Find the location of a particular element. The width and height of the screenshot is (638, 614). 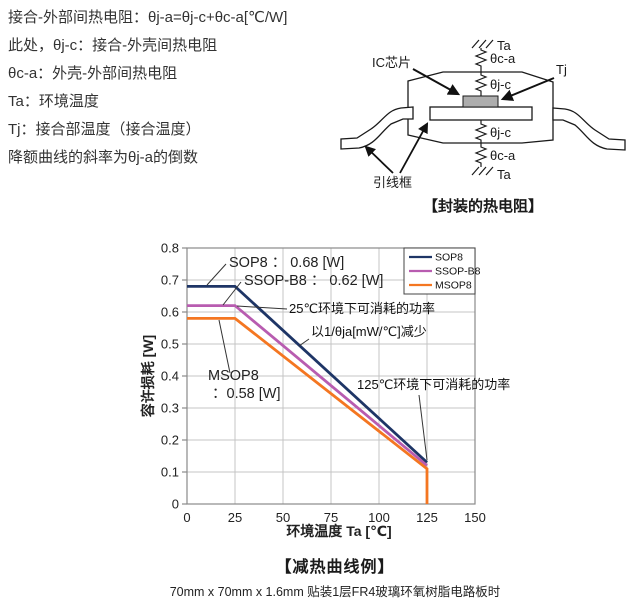

lead-right is located at coordinates (589, 129).